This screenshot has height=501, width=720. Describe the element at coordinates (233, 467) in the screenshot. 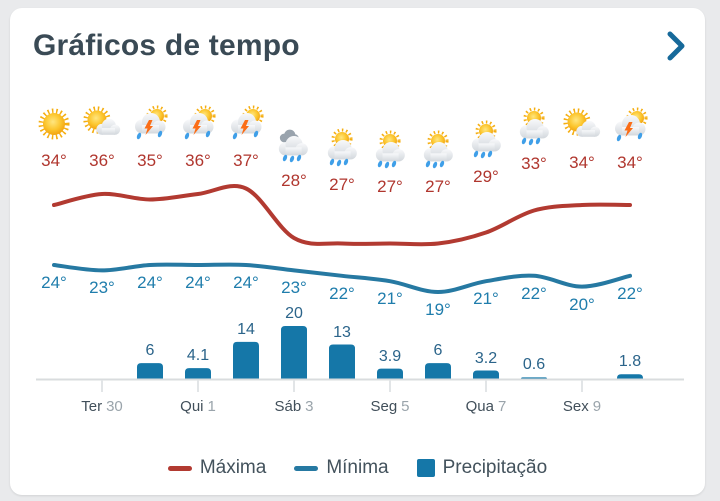

I see `legend-label: Máxima` at that location.